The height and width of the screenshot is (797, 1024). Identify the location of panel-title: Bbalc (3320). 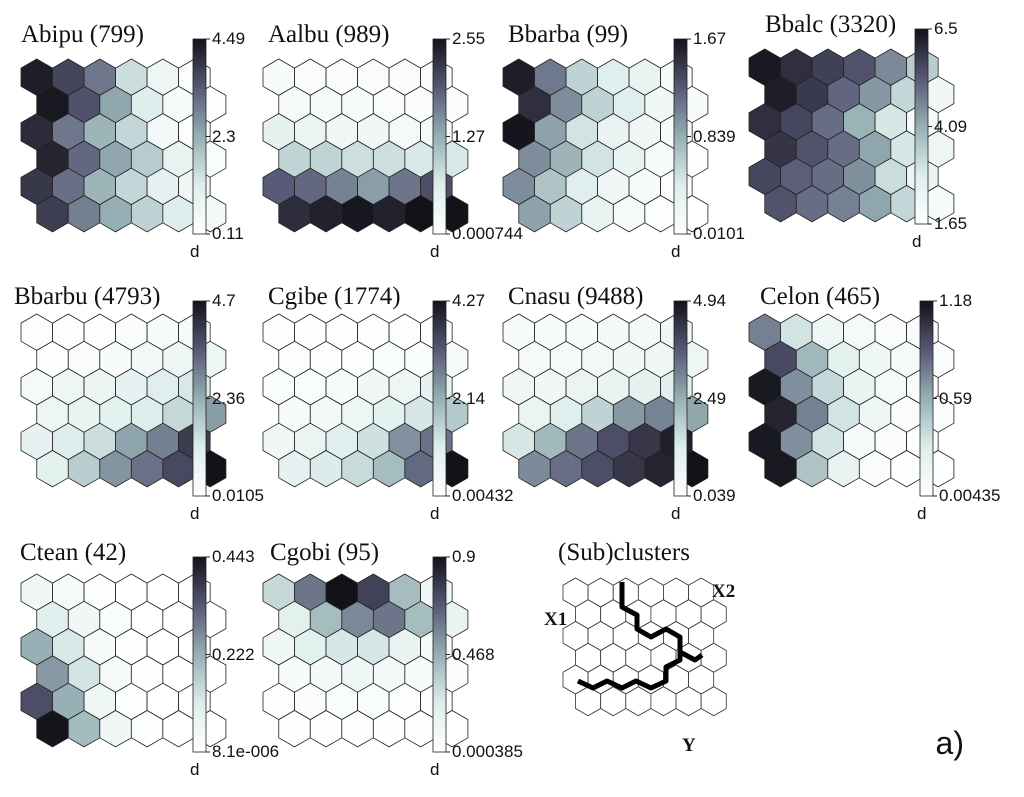
(831, 24).